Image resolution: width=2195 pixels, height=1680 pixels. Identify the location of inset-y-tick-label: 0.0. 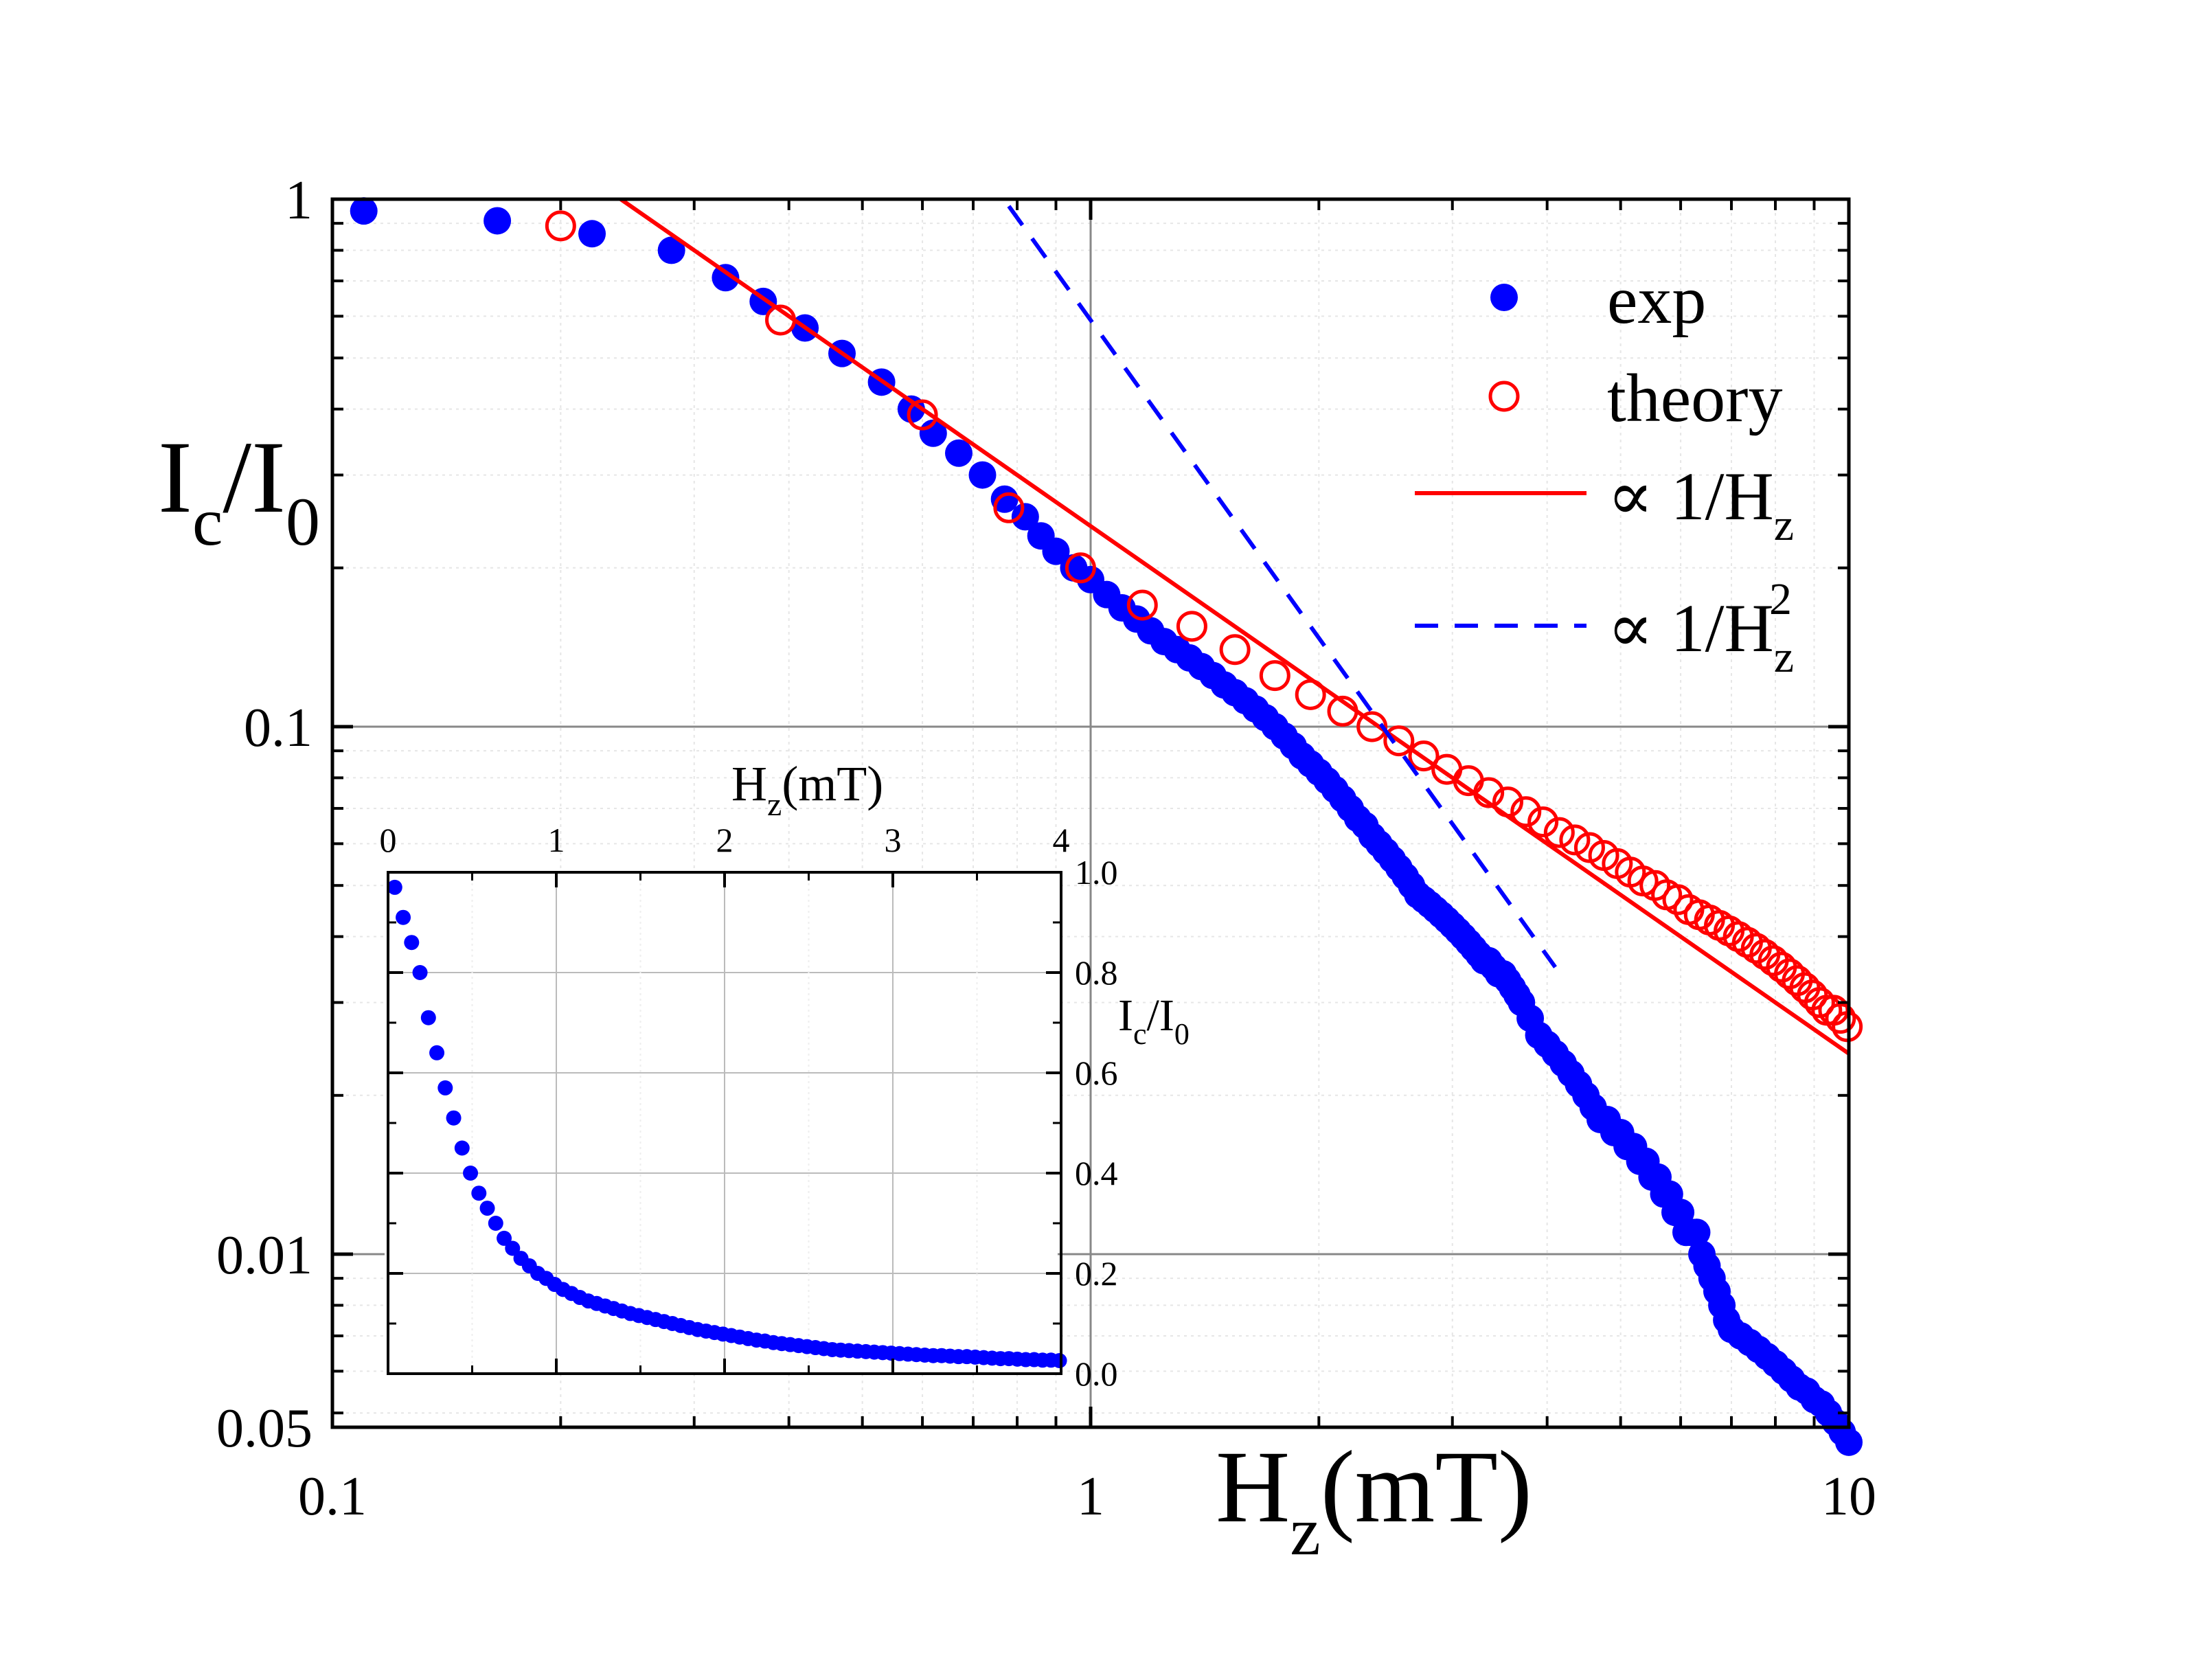
(1097, 1373).